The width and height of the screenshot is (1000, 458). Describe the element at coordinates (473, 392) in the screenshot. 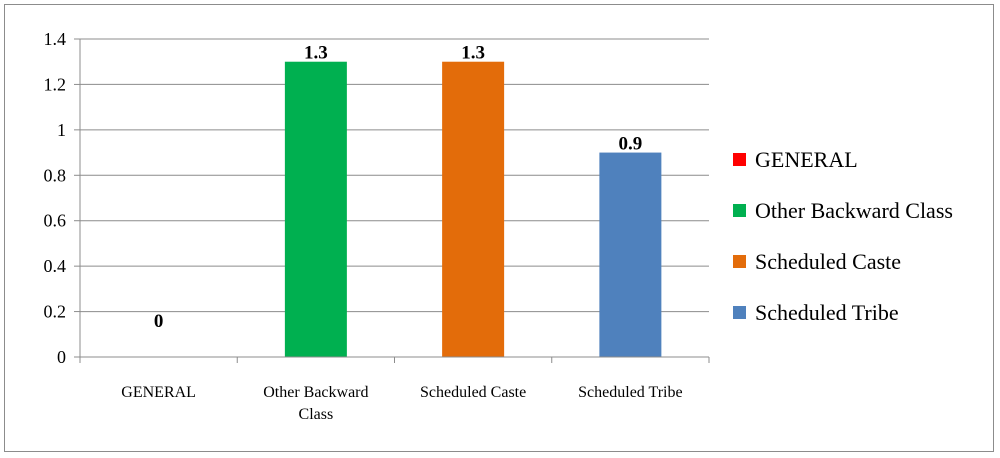

I see `x-category-label: Scheduled Caste` at that location.